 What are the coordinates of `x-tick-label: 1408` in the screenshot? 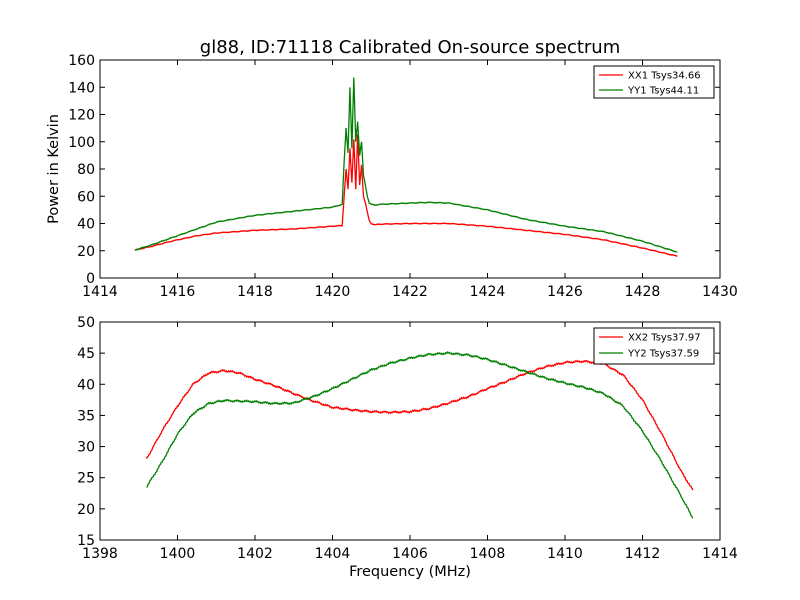 It's located at (488, 554).